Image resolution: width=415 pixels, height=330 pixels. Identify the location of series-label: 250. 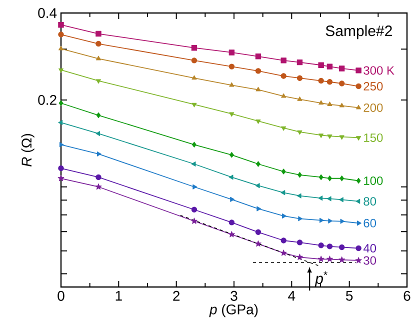
(373, 86).